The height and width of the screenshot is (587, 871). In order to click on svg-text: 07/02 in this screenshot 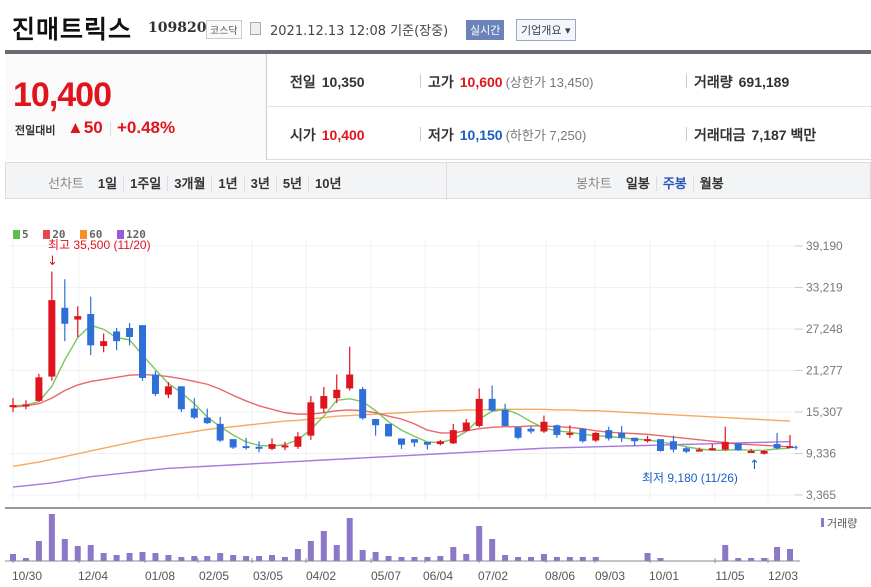, I will do `click(493, 576)`.